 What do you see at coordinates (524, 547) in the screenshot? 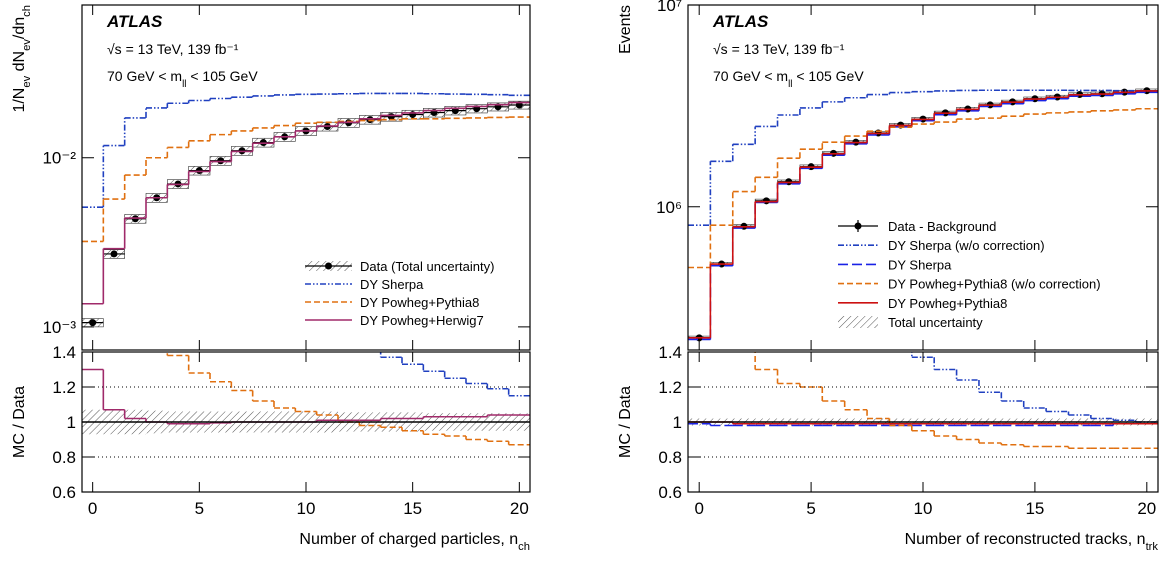
I see `x-axis-title-part: ch` at bounding box center [524, 547].